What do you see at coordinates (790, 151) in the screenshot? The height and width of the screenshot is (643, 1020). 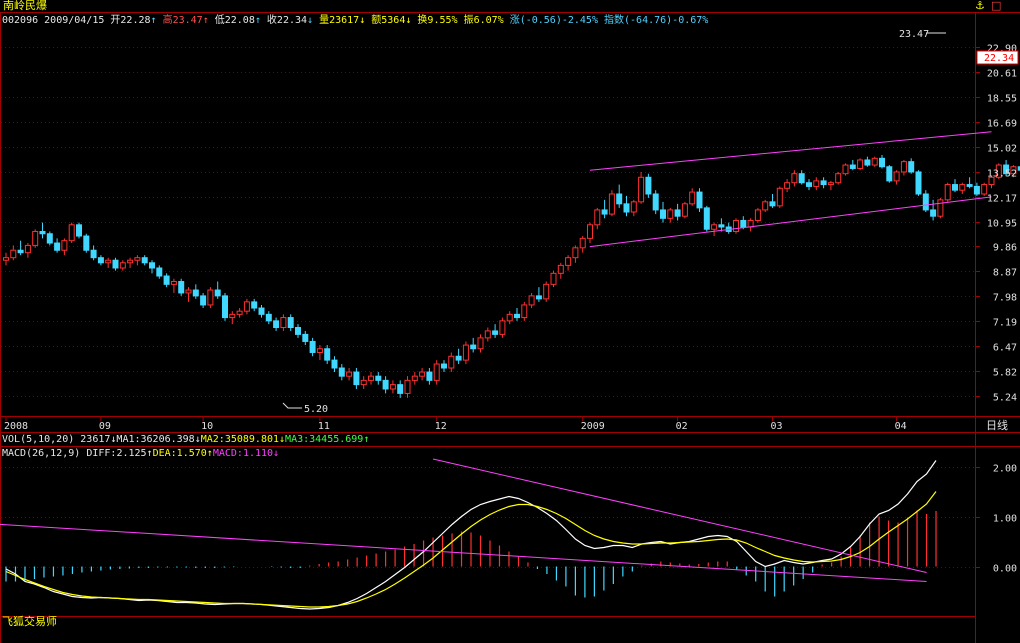 I see `channel-line` at bounding box center [790, 151].